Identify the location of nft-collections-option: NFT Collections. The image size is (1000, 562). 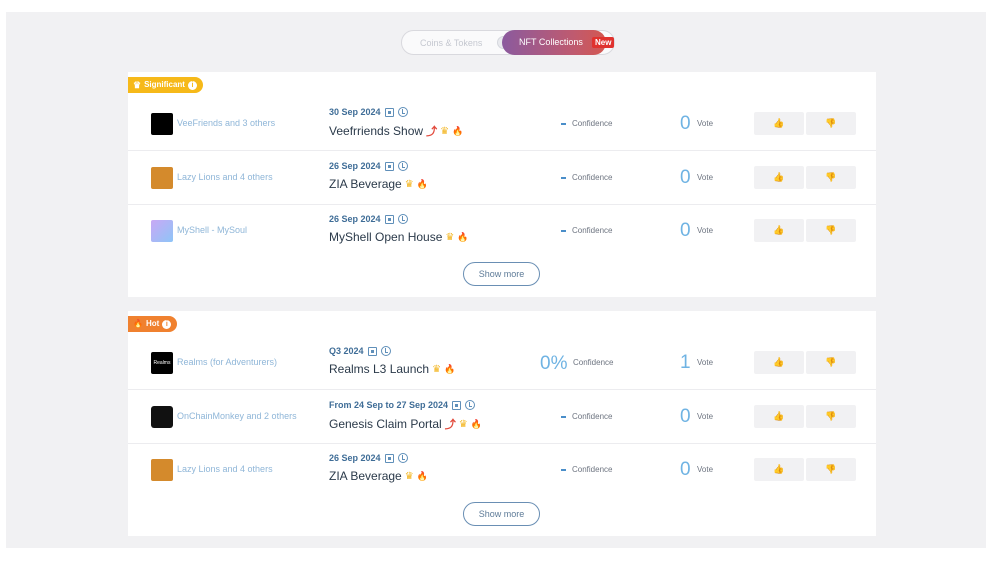
(554, 42).